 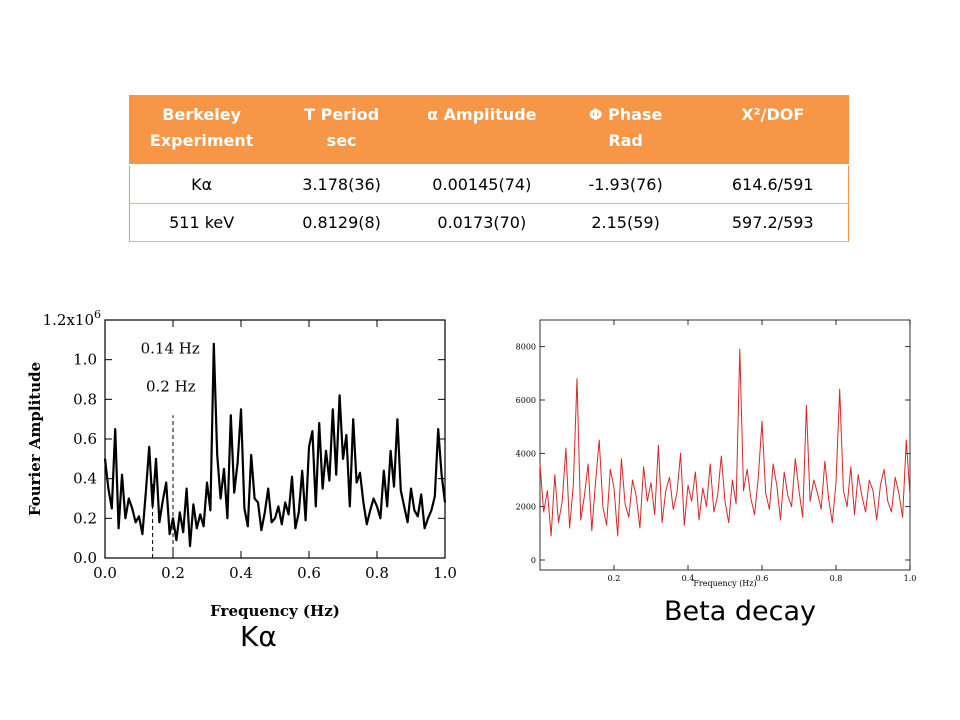 What do you see at coordinates (201, 184) in the screenshot?
I see `table-cell: Kα` at bounding box center [201, 184].